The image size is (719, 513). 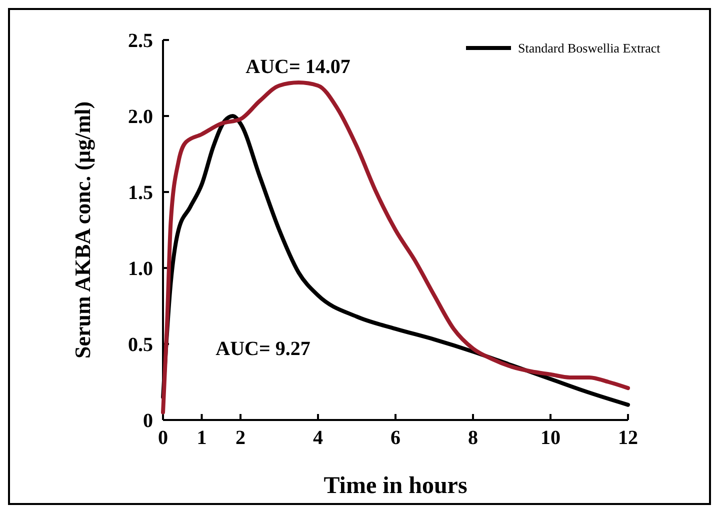 What do you see at coordinates (163, 438) in the screenshot?
I see `x-tick-label: 0` at bounding box center [163, 438].